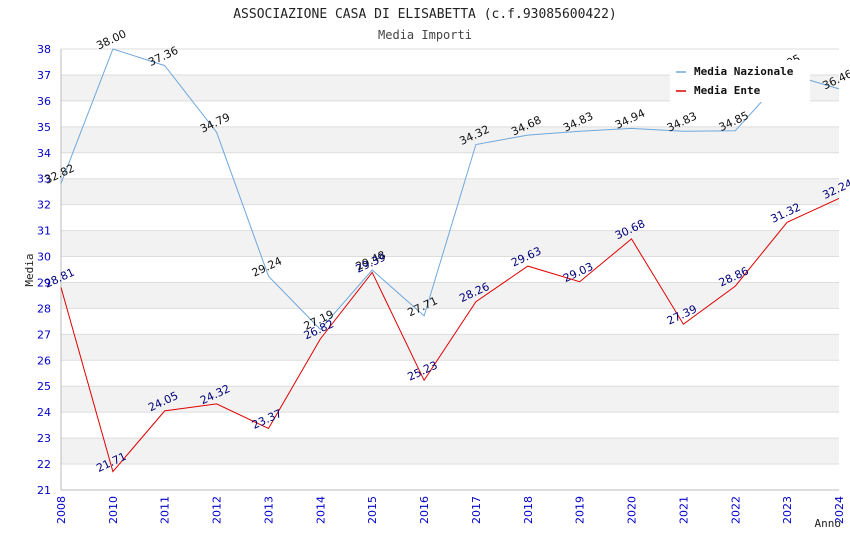 The width and height of the screenshot is (850, 550). What do you see at coordinates (372, 510) in the screenshot?
I see `x-tick-label: 2015` at bounding box center [372, 510].